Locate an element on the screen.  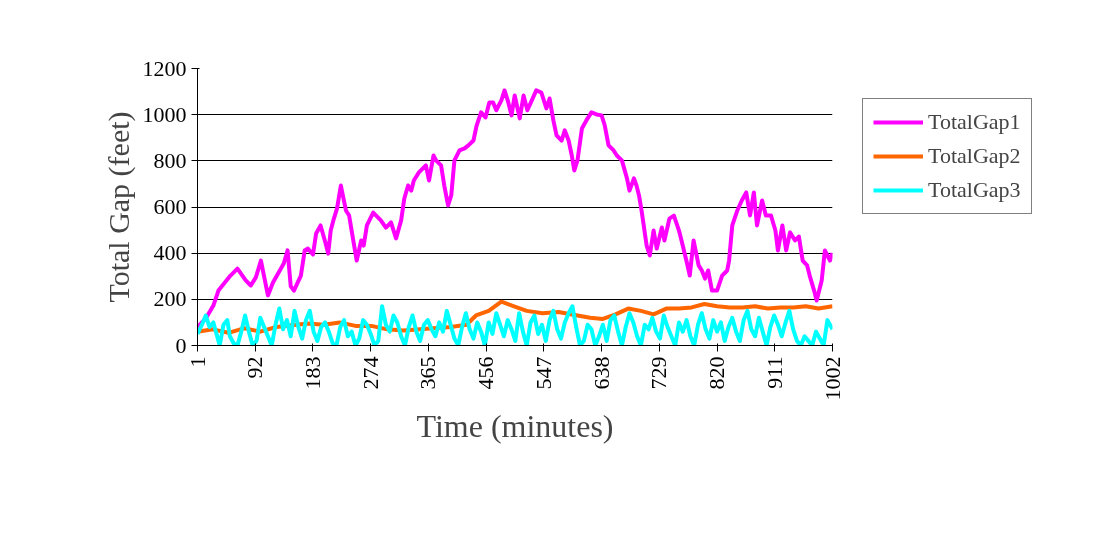
x-tick-label: 92 is located at coordinates (255, 367).